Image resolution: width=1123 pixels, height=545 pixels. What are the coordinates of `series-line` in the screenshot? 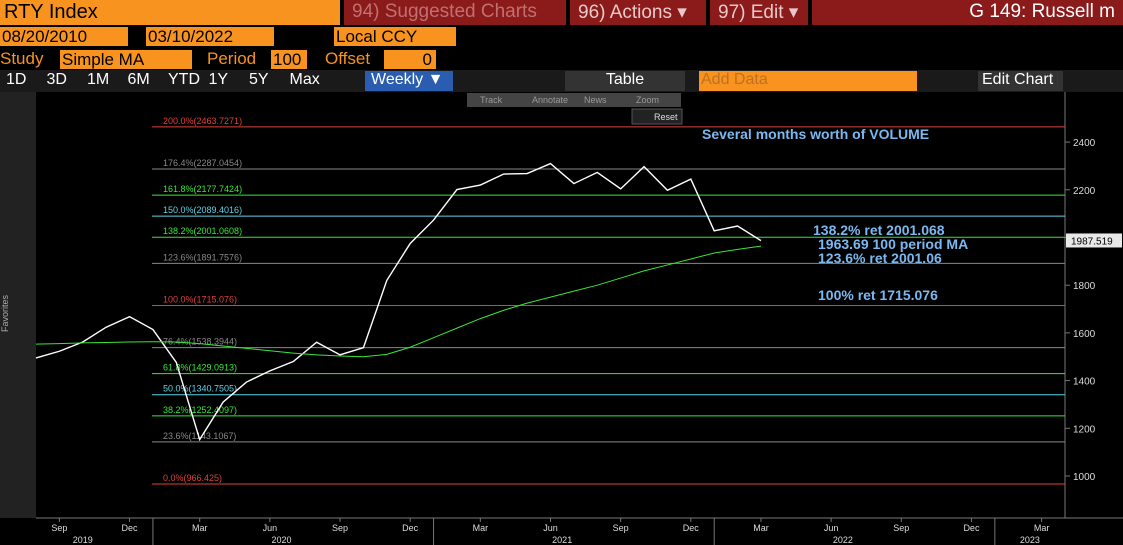 It's located at (398, 301).